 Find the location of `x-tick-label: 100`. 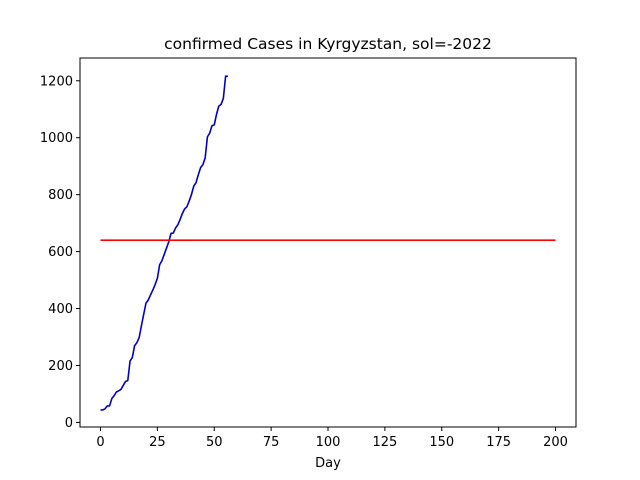

x-tick-label: 100 is located at coordinates (328, 442).